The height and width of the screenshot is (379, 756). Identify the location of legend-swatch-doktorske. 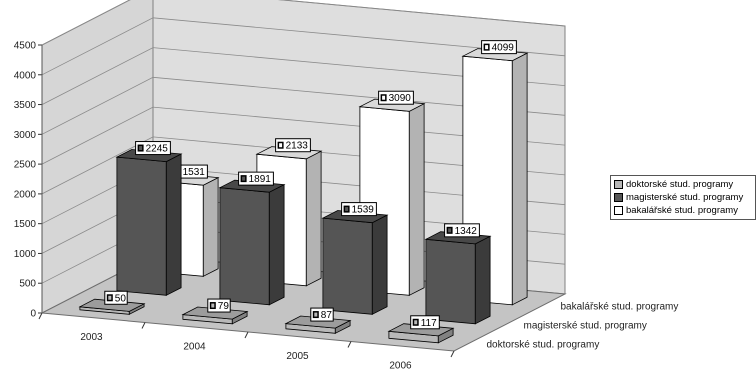
(618, 184).